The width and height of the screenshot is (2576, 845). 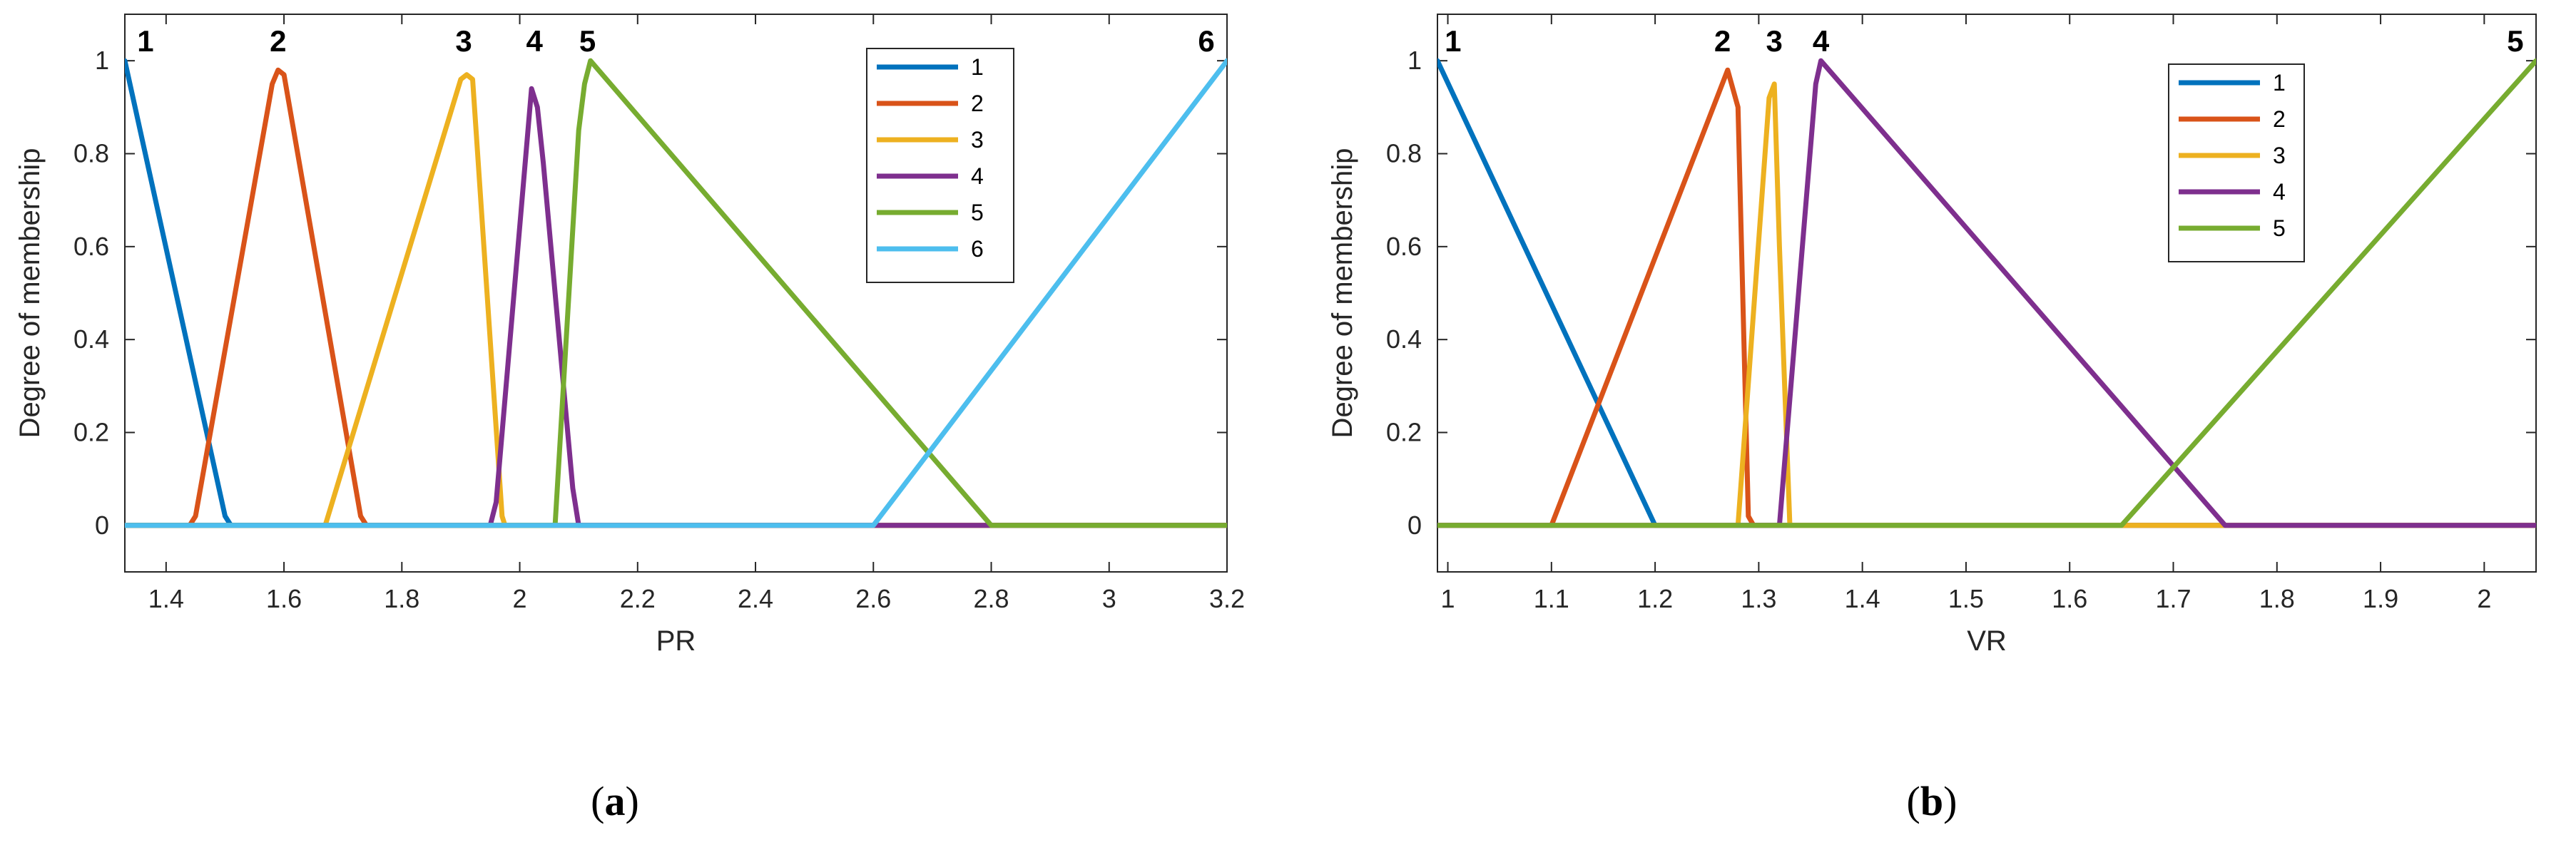 What do you see at coordinates (1655, 598) in the screenshot?
I see `x-tick-label: 1.2` at bounding box center [1655, 598].